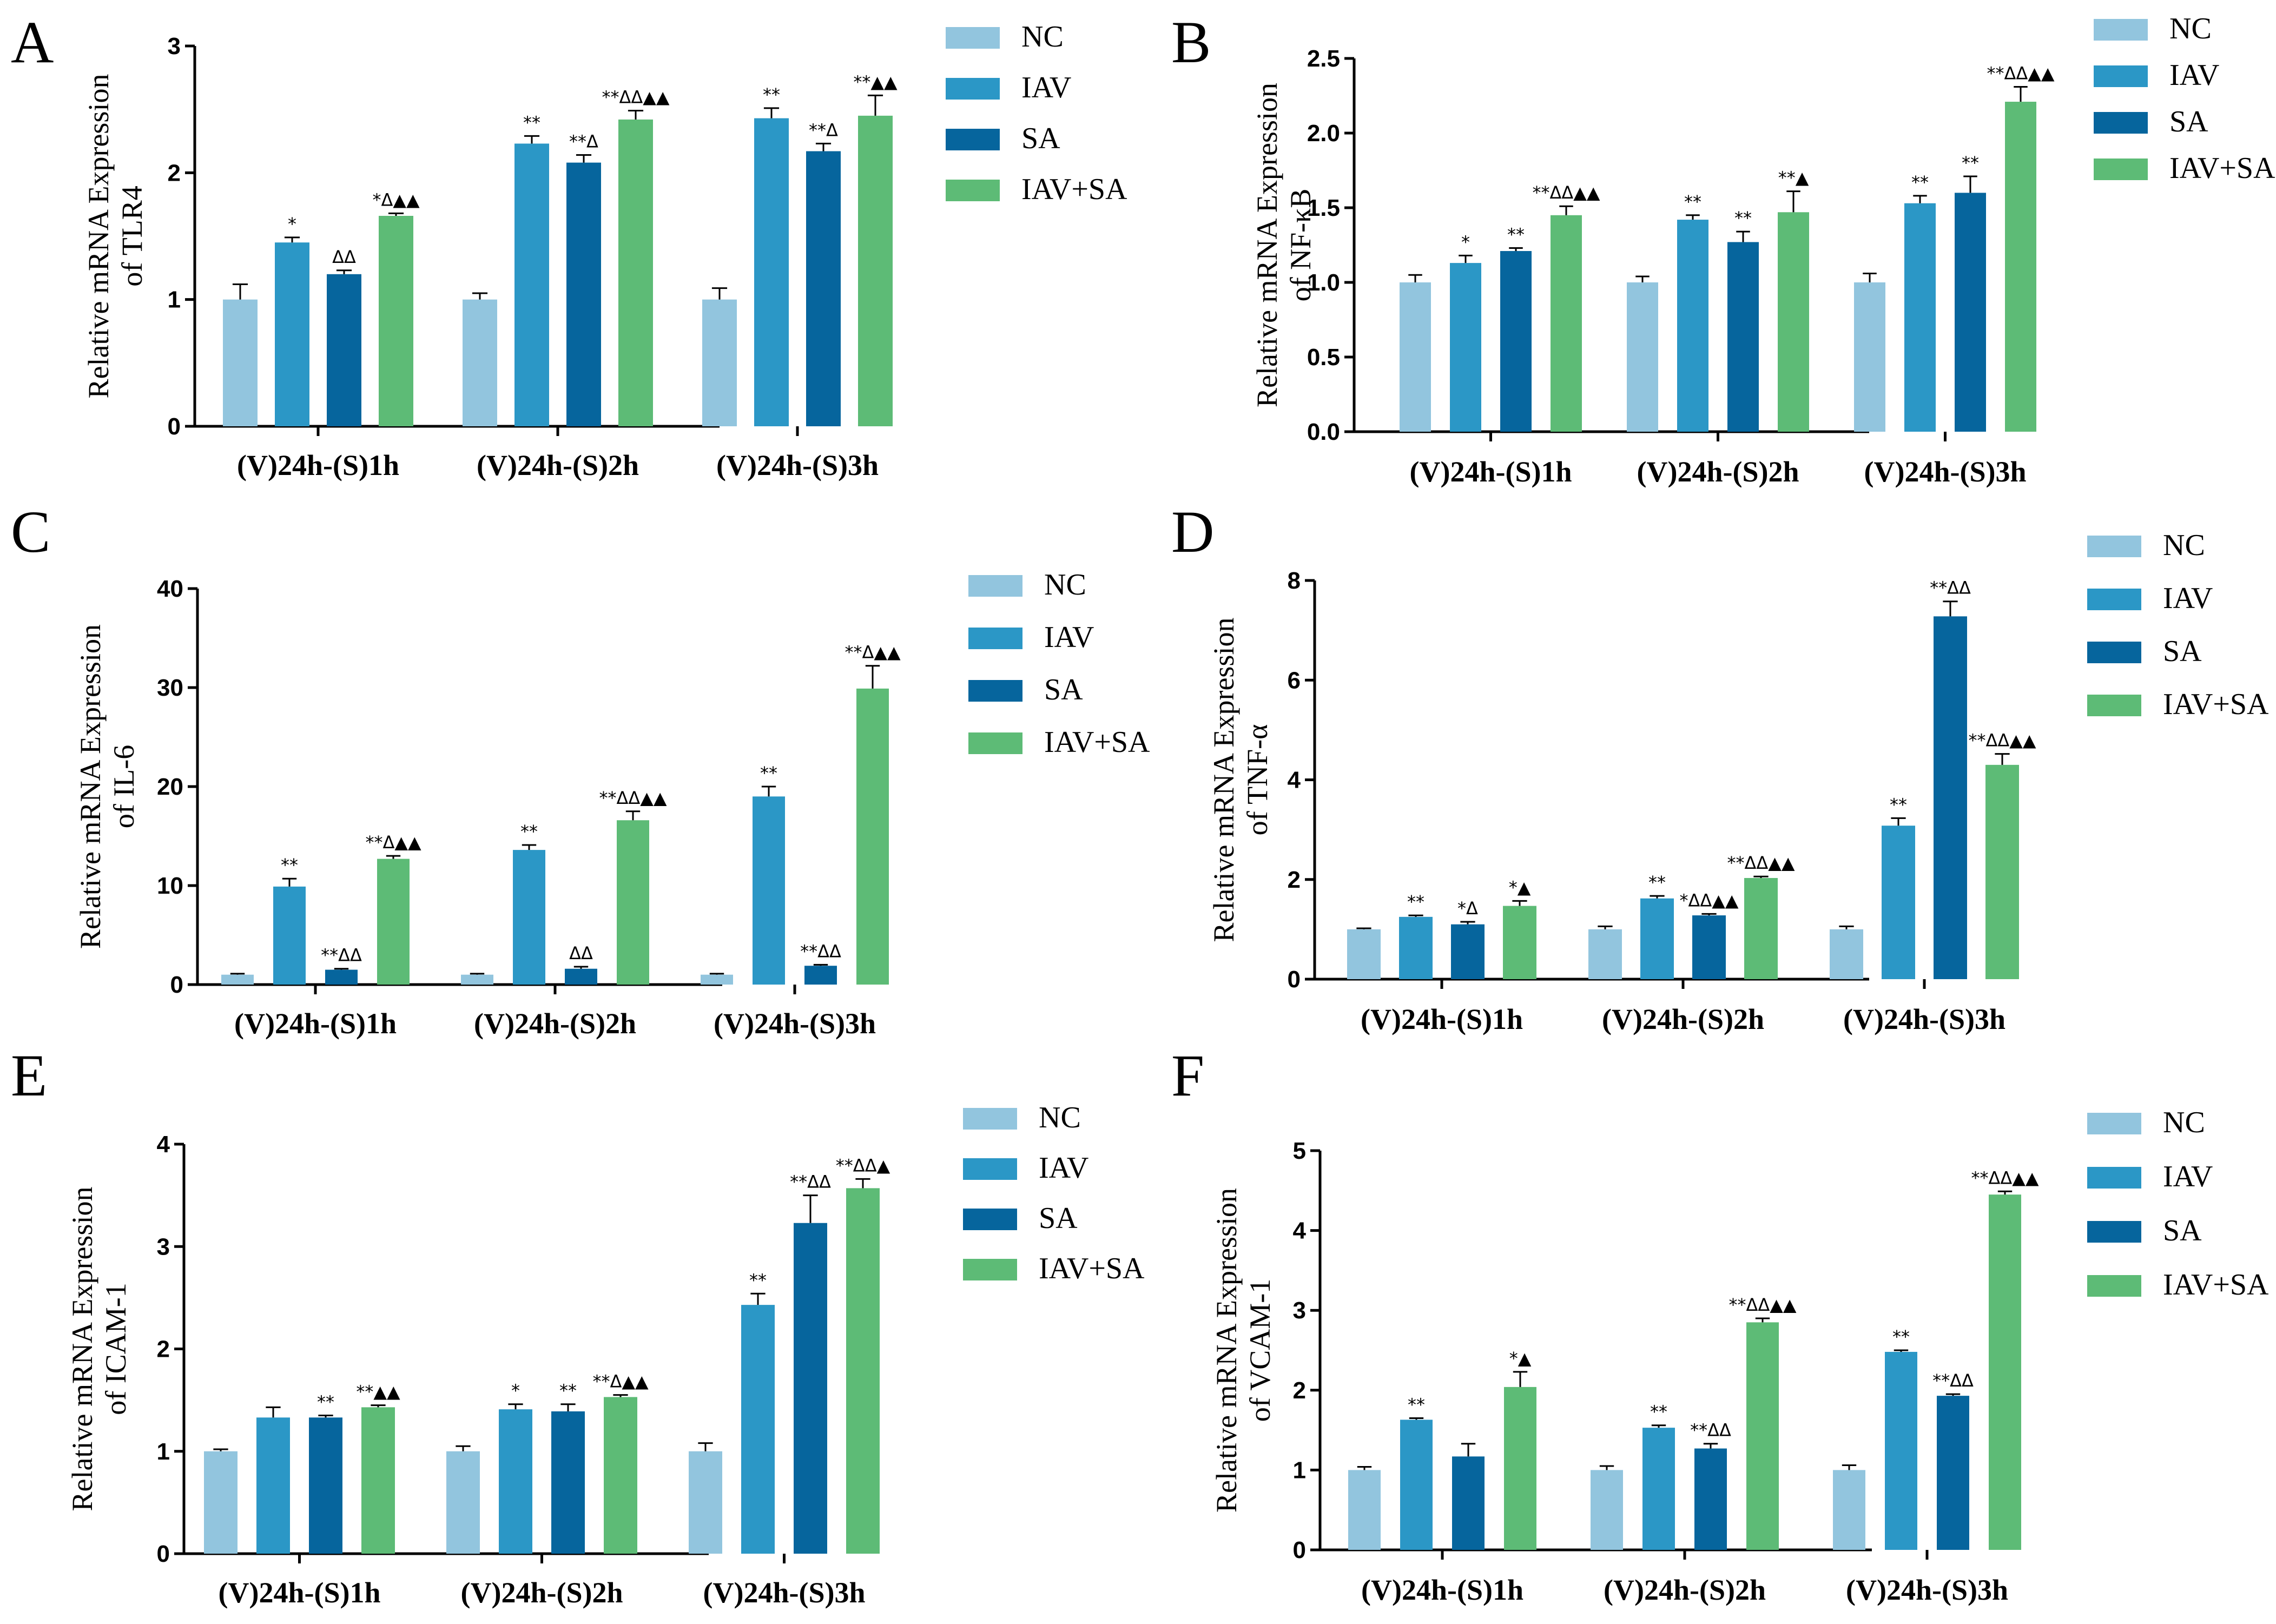  Describe the element at coordinates (1260, 1350) in the screenshot. I see `y-axis-label-line: of VCAM-1` at that location.